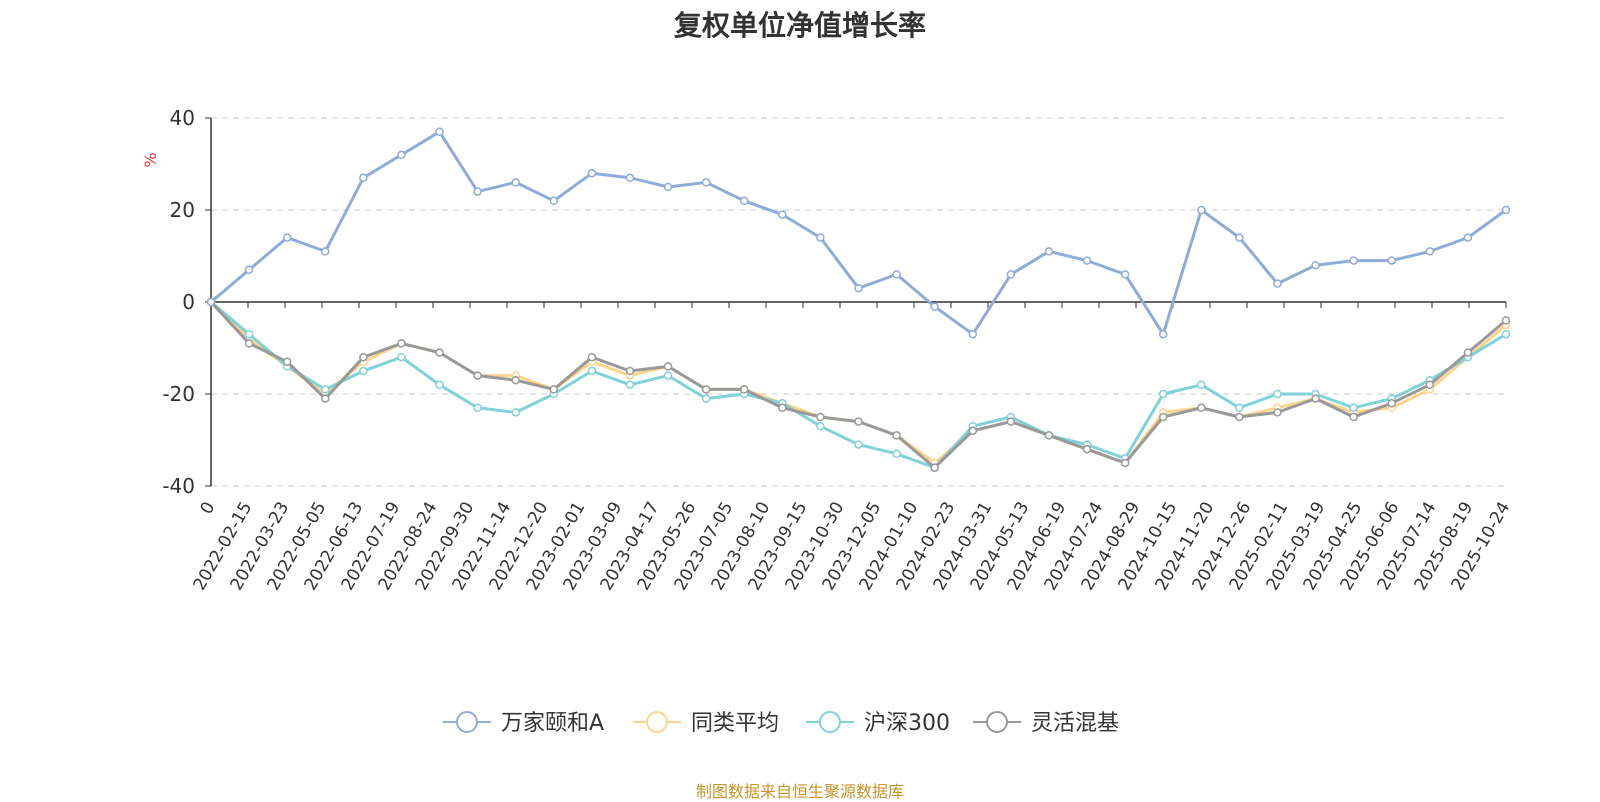  I want to click on data-source-note: 制图数据来自恒生聚源数据库, so click(799, 791).